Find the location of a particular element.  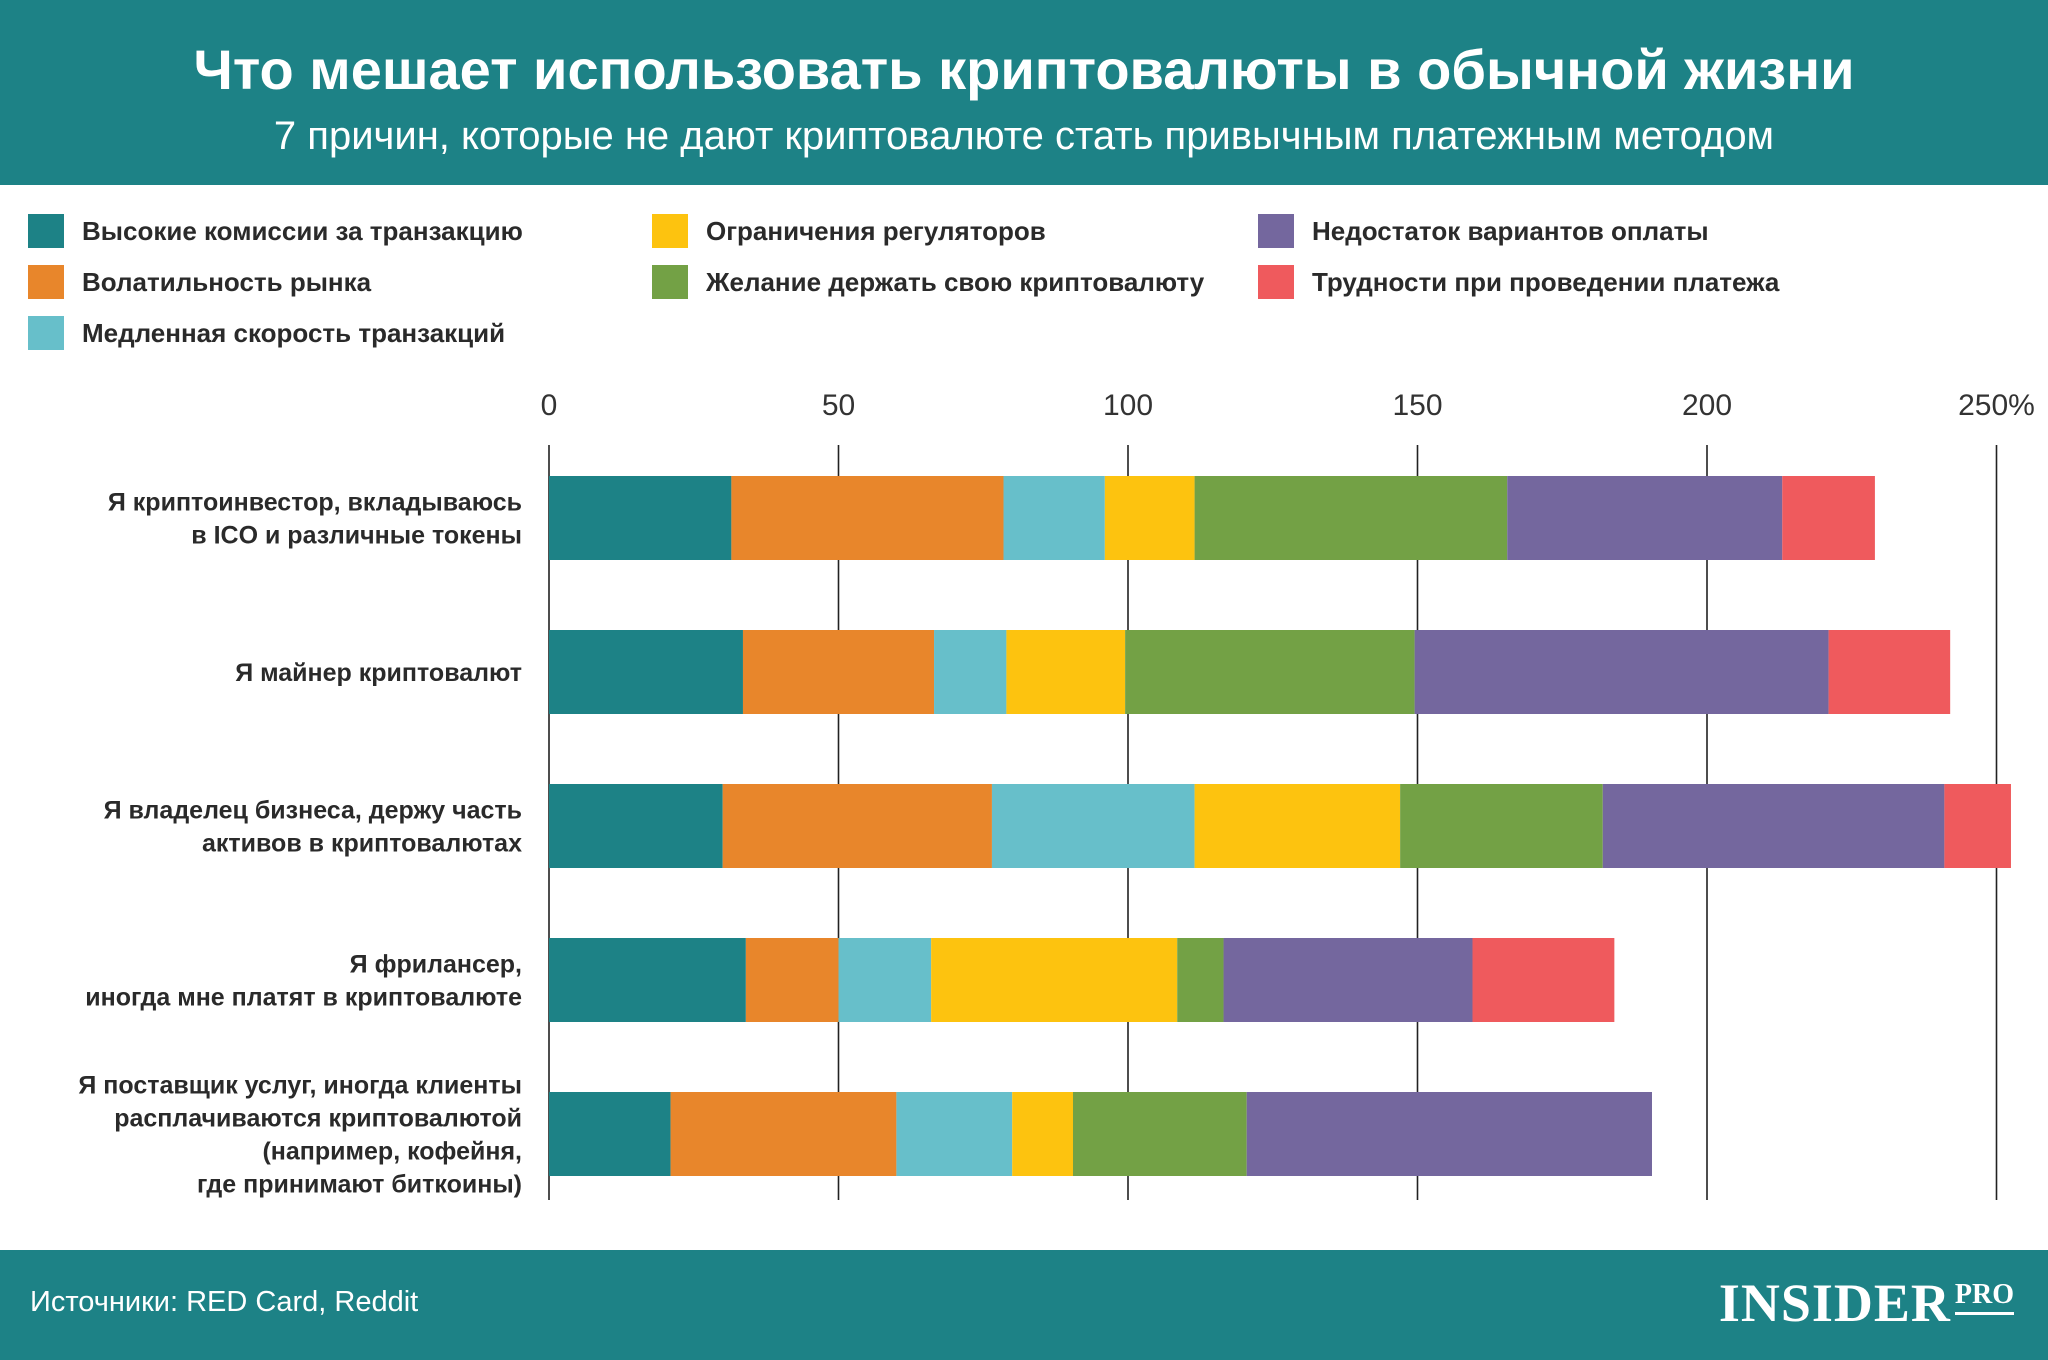

legend-label: Трудности при проведении платежа is located at coordinates (1546, 281).